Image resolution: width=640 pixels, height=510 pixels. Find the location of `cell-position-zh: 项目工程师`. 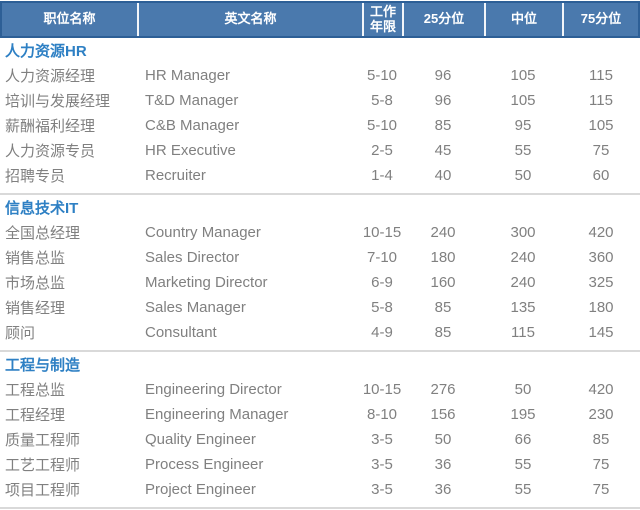

cell-position-zh: 项目工程师 is located at coordinates (43, 490).